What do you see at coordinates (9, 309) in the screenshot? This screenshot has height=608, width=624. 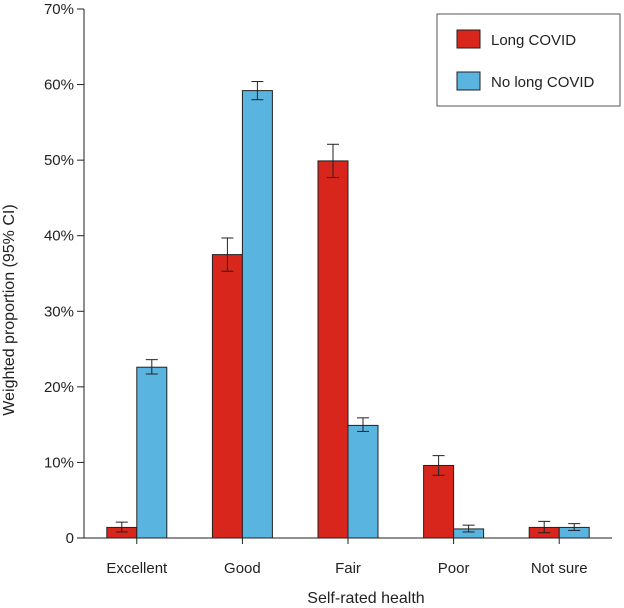 I see `y-axis-title: Weighted proportion (95% CI)` at bounding box center [9, 309].